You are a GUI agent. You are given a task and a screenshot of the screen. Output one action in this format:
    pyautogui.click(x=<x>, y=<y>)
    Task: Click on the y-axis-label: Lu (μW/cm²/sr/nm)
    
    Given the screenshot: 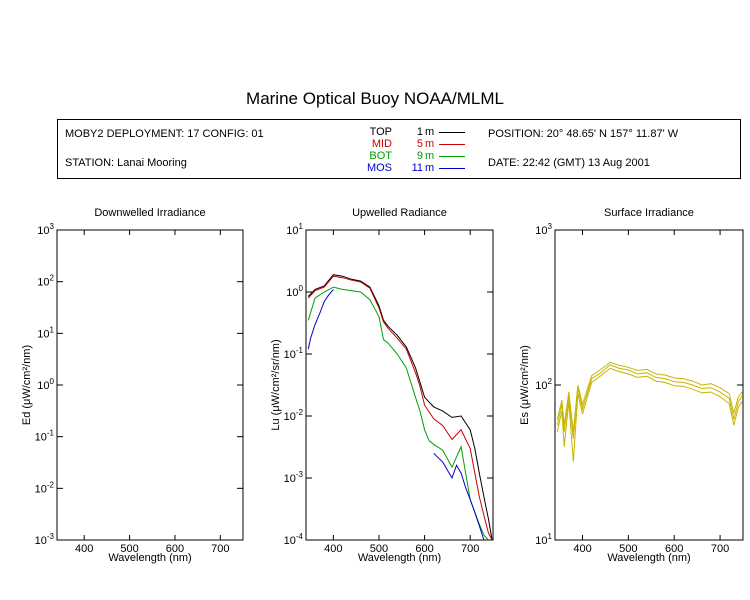 What is the action you would take?
    pyautogui.click(x=276, y=384)
    